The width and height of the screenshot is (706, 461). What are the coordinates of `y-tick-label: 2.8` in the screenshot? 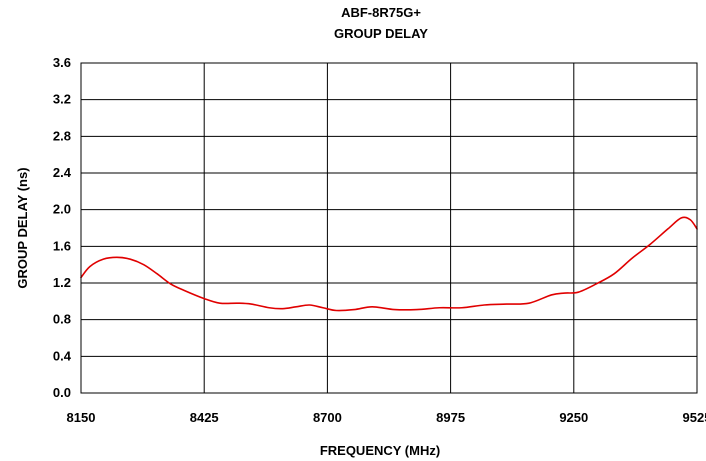 It's located at (62, 135).